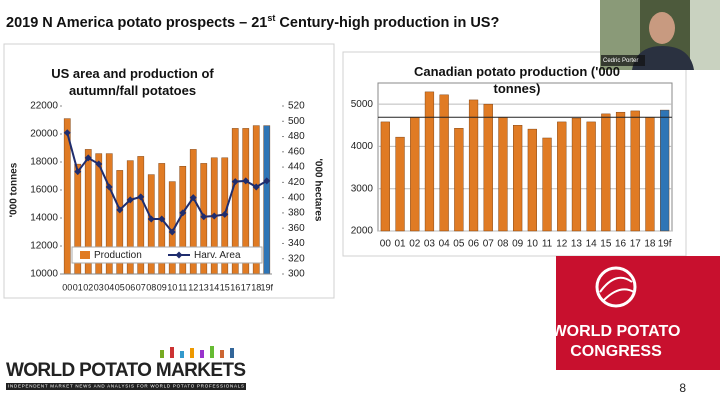 This screenshot has width=720, height=404. I want to click on x-tick-label: 18, so click(256, 287).